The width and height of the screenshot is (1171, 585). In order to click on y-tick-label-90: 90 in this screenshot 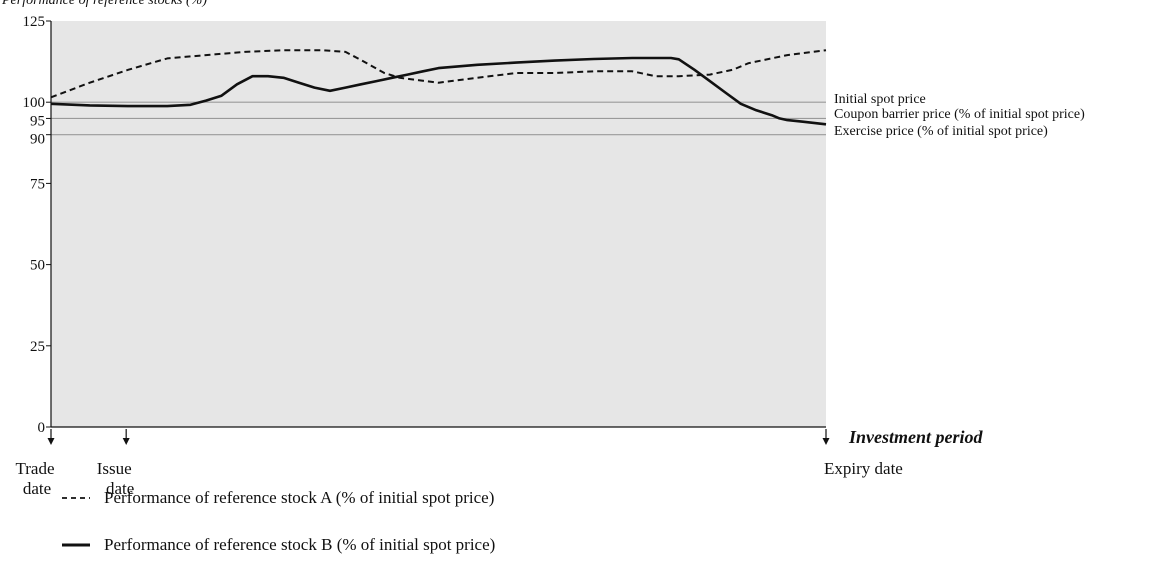, I will do `click(37, 140)`.